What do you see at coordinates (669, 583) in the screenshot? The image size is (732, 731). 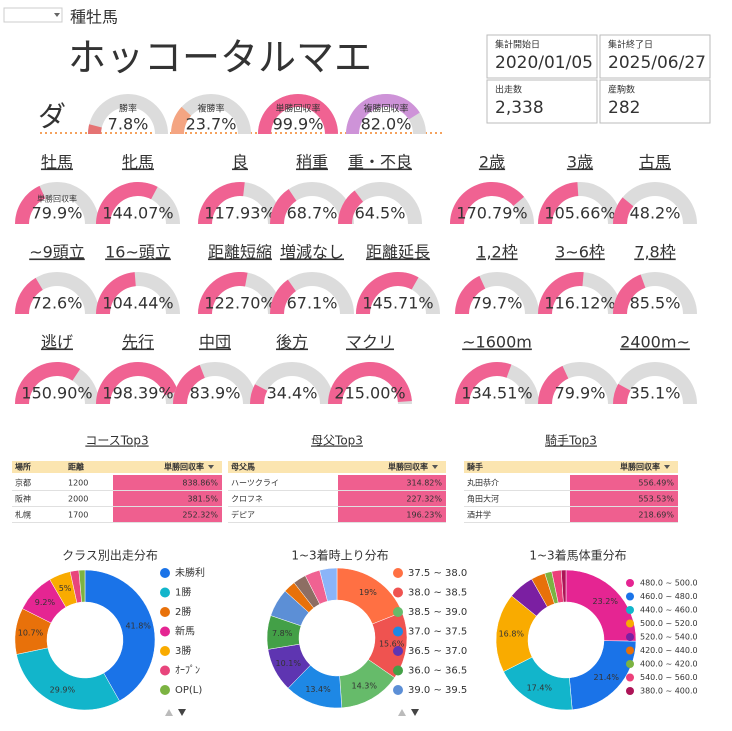 I see `legend-label: 480.0 ~ 500.0` at bounding box center [669, 583].